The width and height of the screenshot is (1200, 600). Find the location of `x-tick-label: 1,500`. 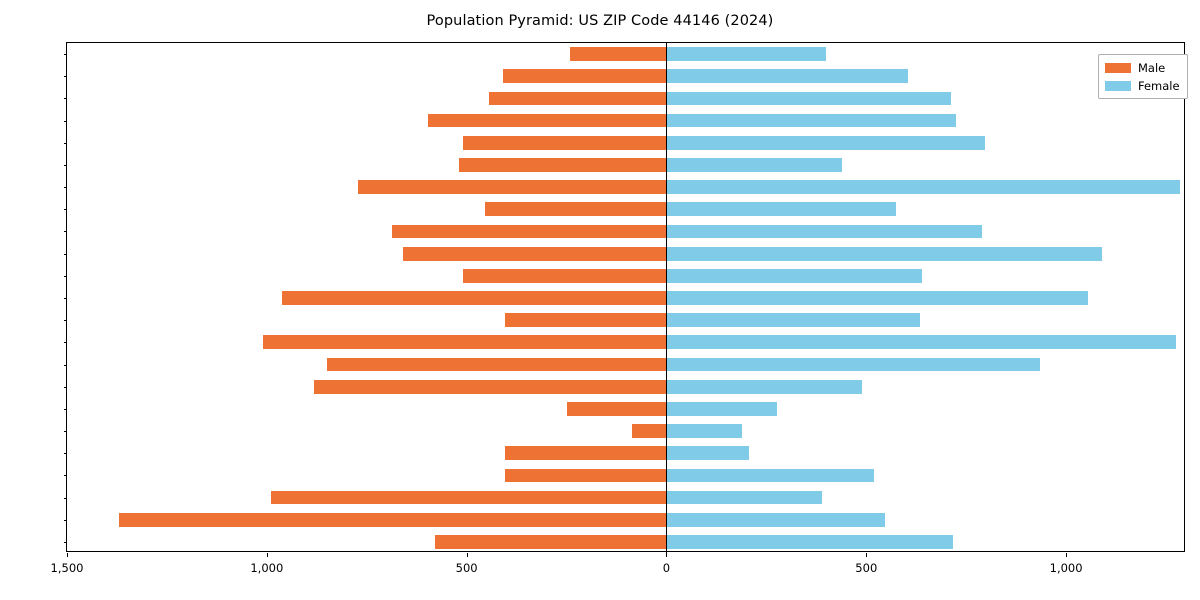

x-tick-label: 1,500 is located at coordinates (67, 568).